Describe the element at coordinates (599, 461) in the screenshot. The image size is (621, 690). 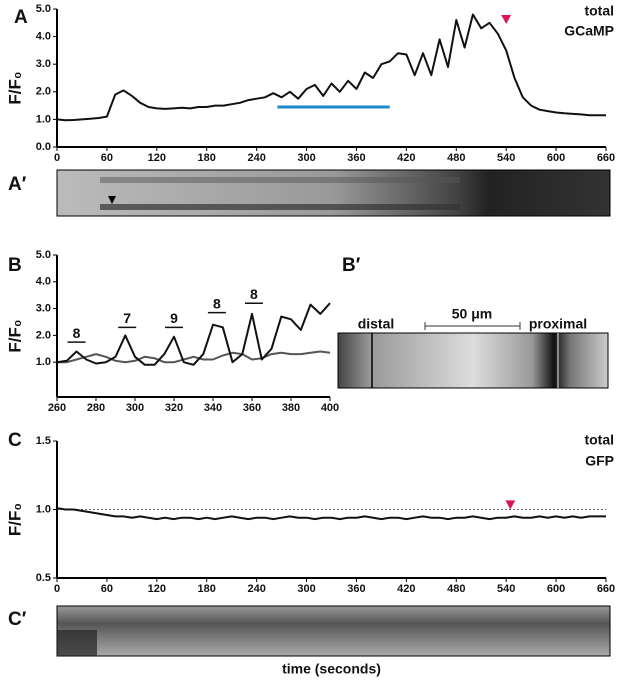
I see `annotation: GFP` at that location.